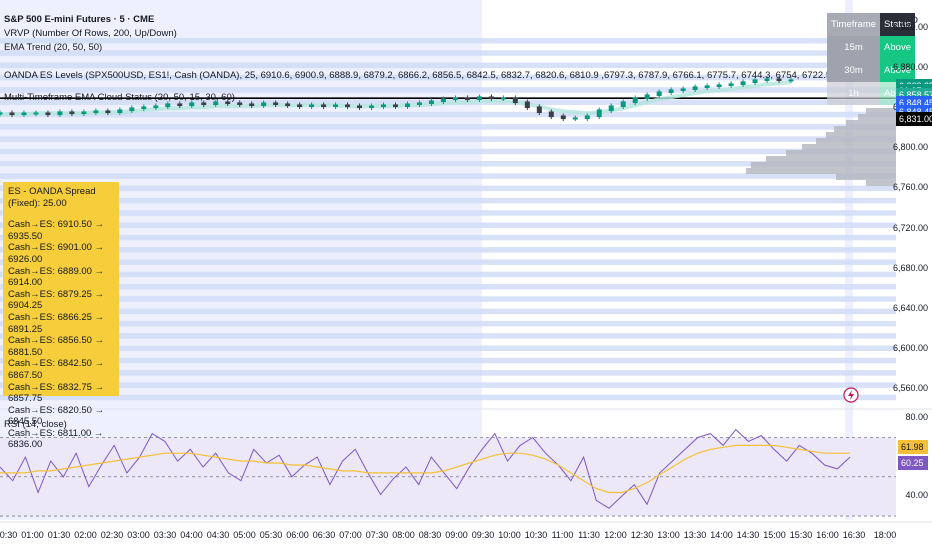 The height and width of the screenshot is (550, 932). What do you see at coordinates (138, 535) in the screenshot?
I see `time-tick-label: 03:00` at bounding box center [138, 535].